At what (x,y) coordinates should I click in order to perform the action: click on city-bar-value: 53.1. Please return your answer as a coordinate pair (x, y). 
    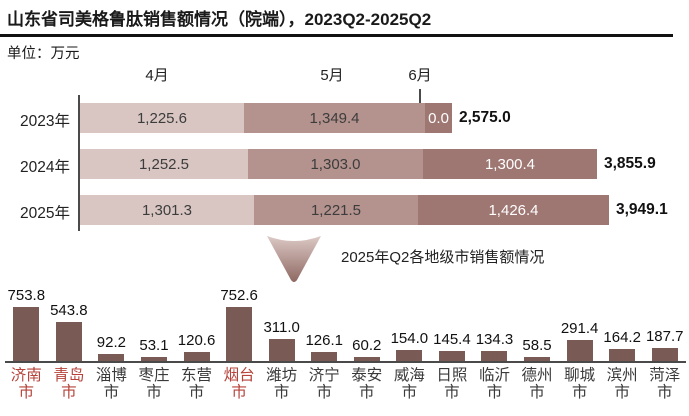
    Looking at the image, I should click on (154, 345).